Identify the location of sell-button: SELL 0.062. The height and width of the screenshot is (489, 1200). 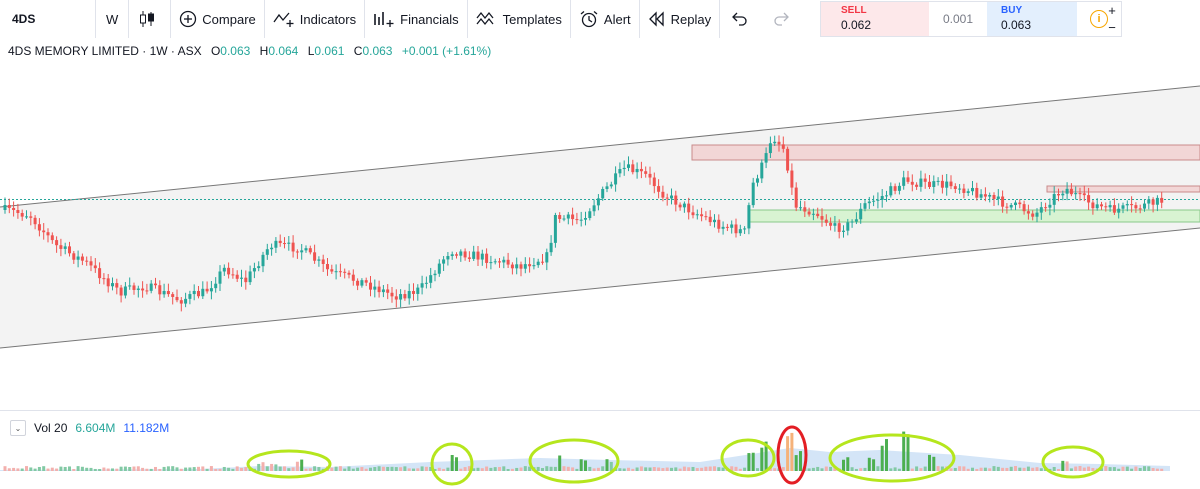
(875, 19).